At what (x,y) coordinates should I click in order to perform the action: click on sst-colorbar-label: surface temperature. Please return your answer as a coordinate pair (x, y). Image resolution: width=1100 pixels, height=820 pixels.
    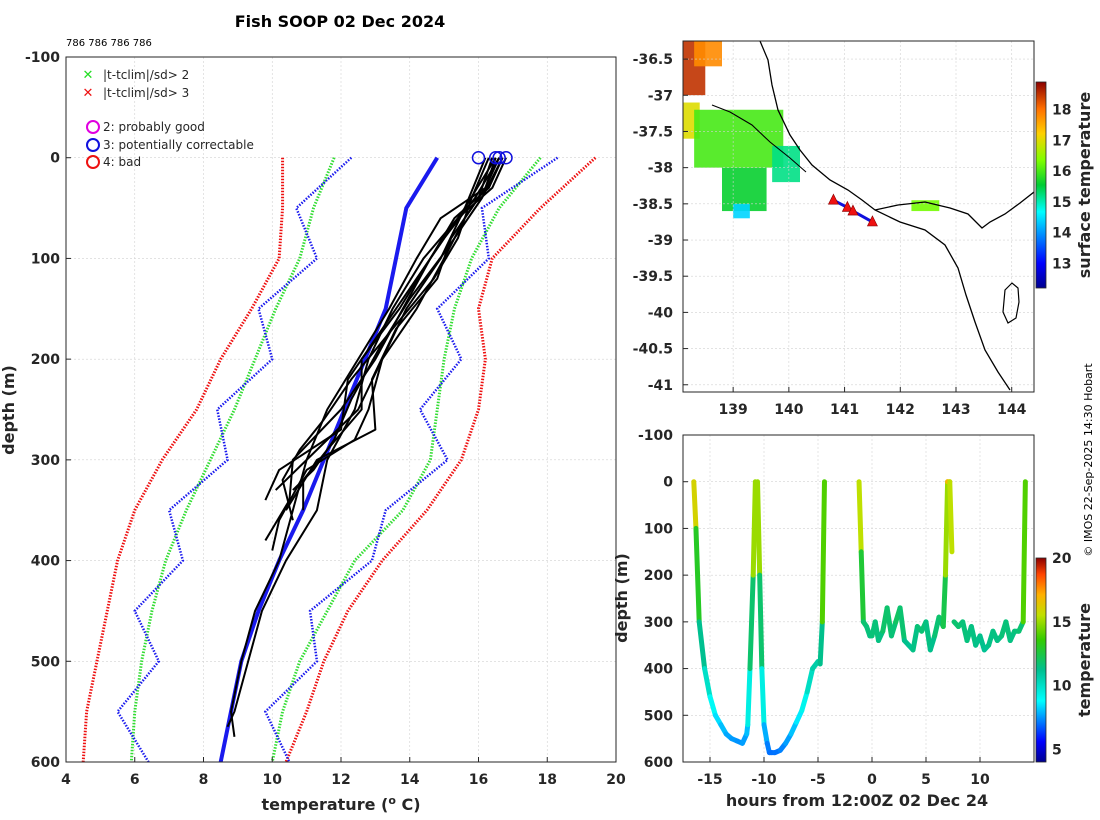
    Looking at the image, I should click on (1084, 185).